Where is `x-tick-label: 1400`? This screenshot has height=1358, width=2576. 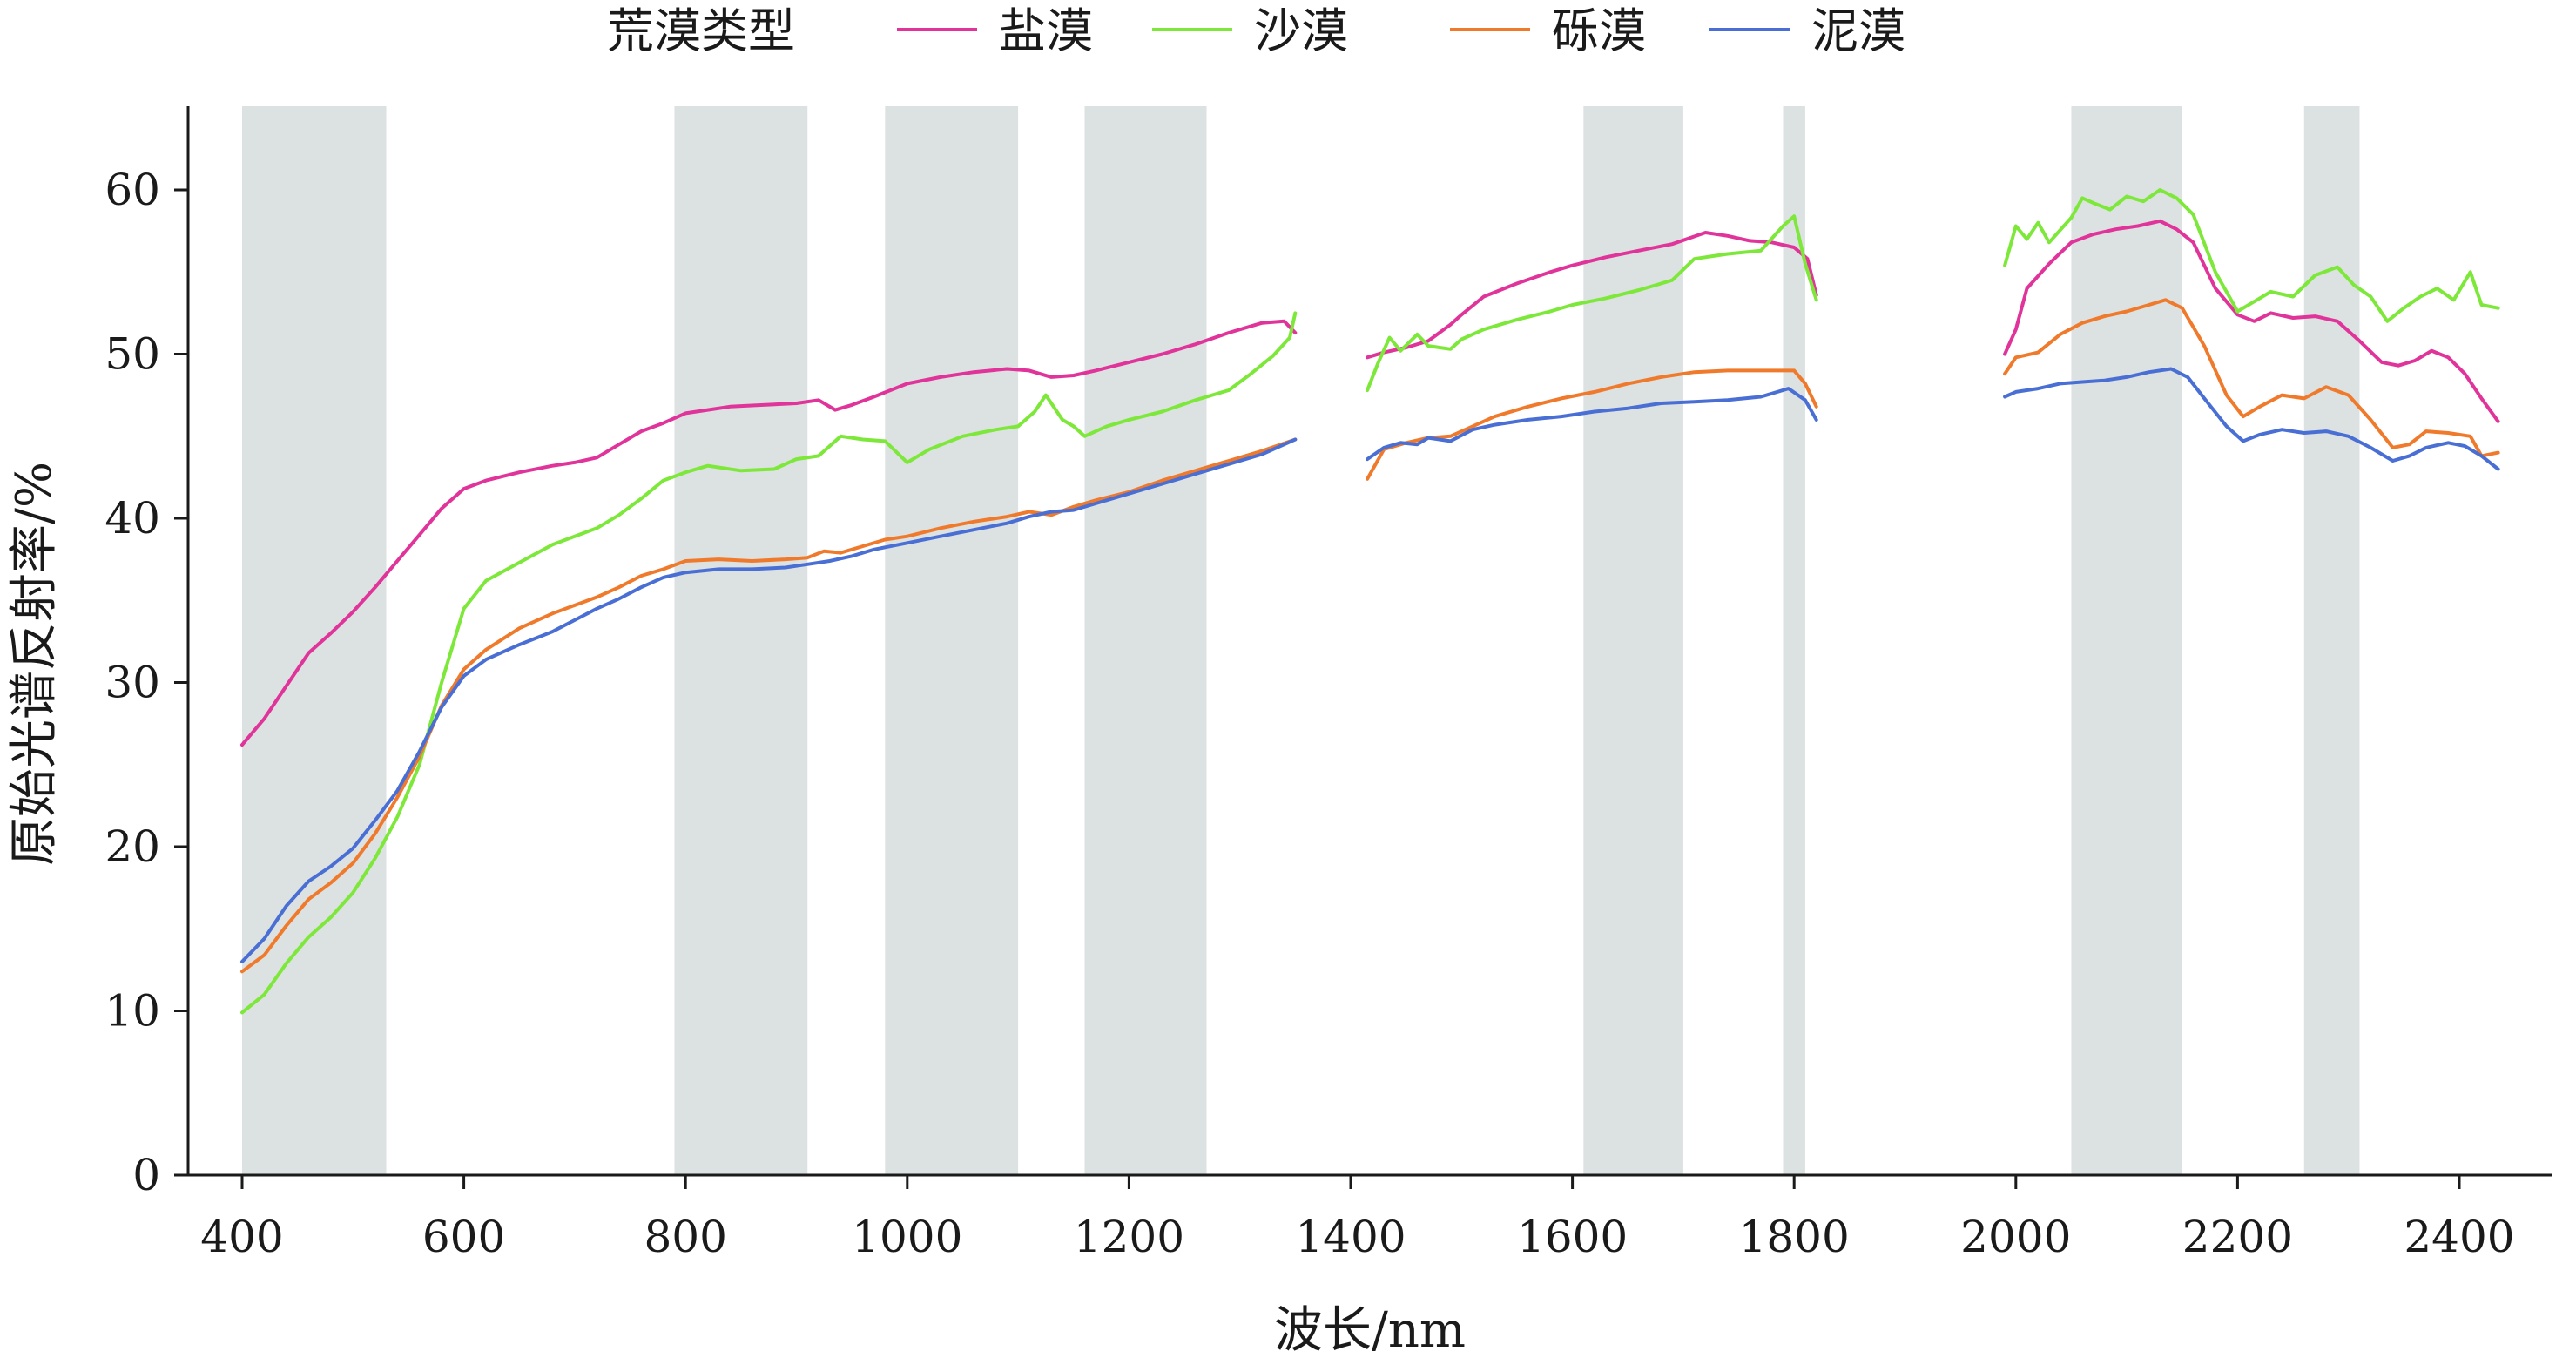
x-tick-label: 1400 is located at coordinates (1350, 1237).